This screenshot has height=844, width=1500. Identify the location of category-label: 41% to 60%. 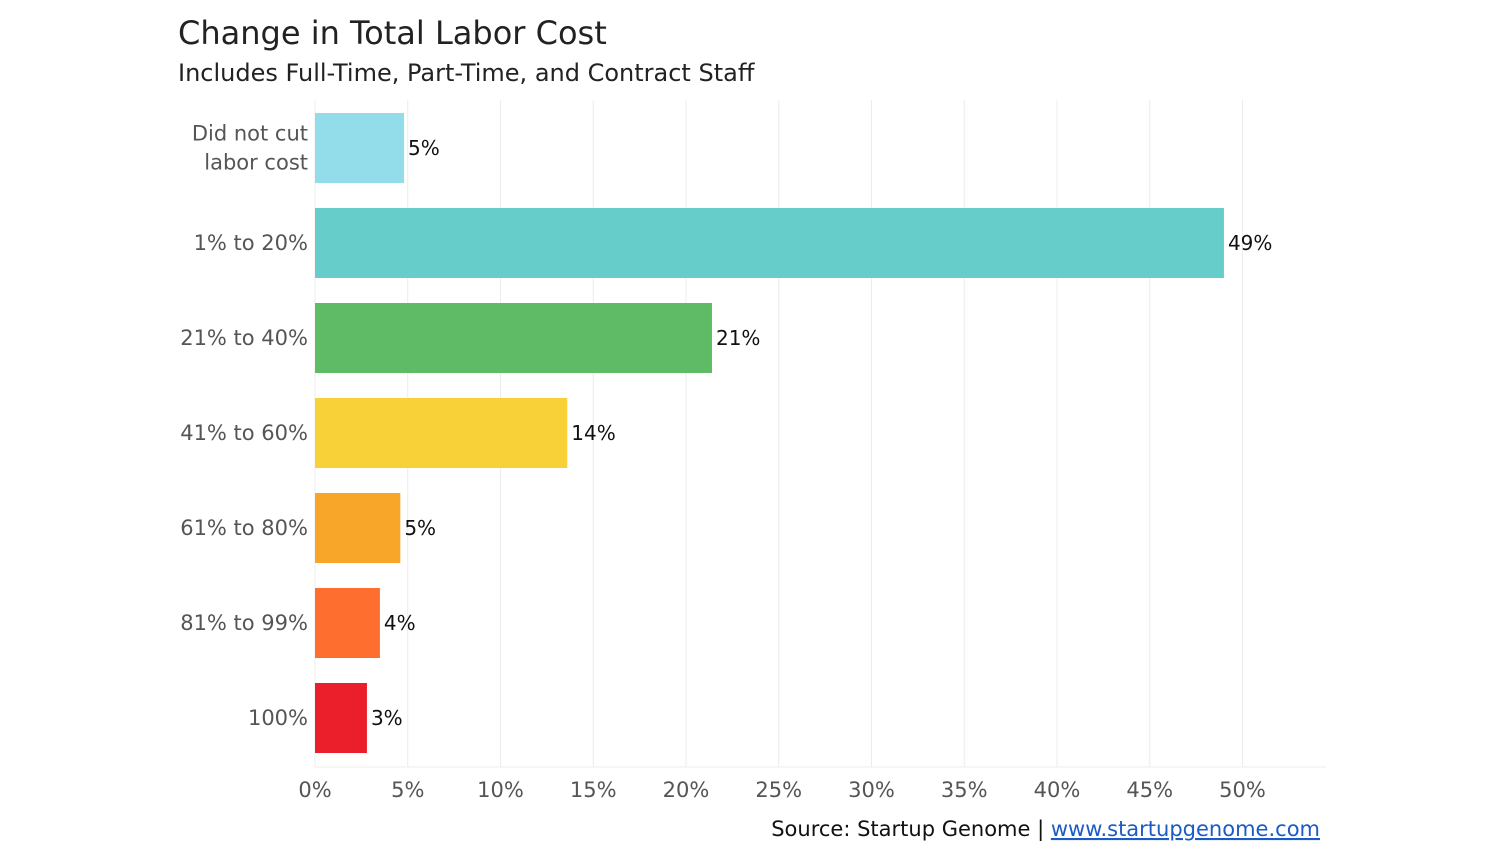
(244, 433).